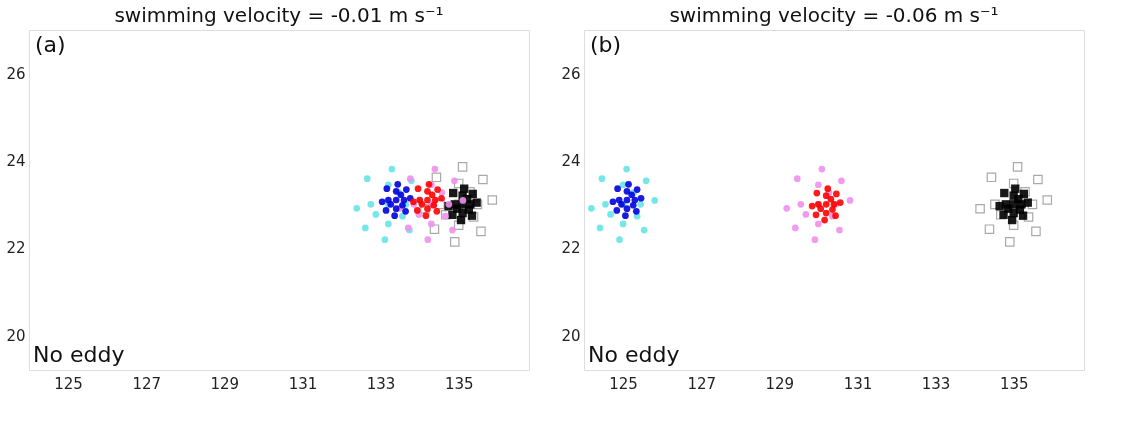 The image size is (1142, 428). I want to click on chart-title: swimming velocity = -0.06 m s⁻¹, so click(834, 15).